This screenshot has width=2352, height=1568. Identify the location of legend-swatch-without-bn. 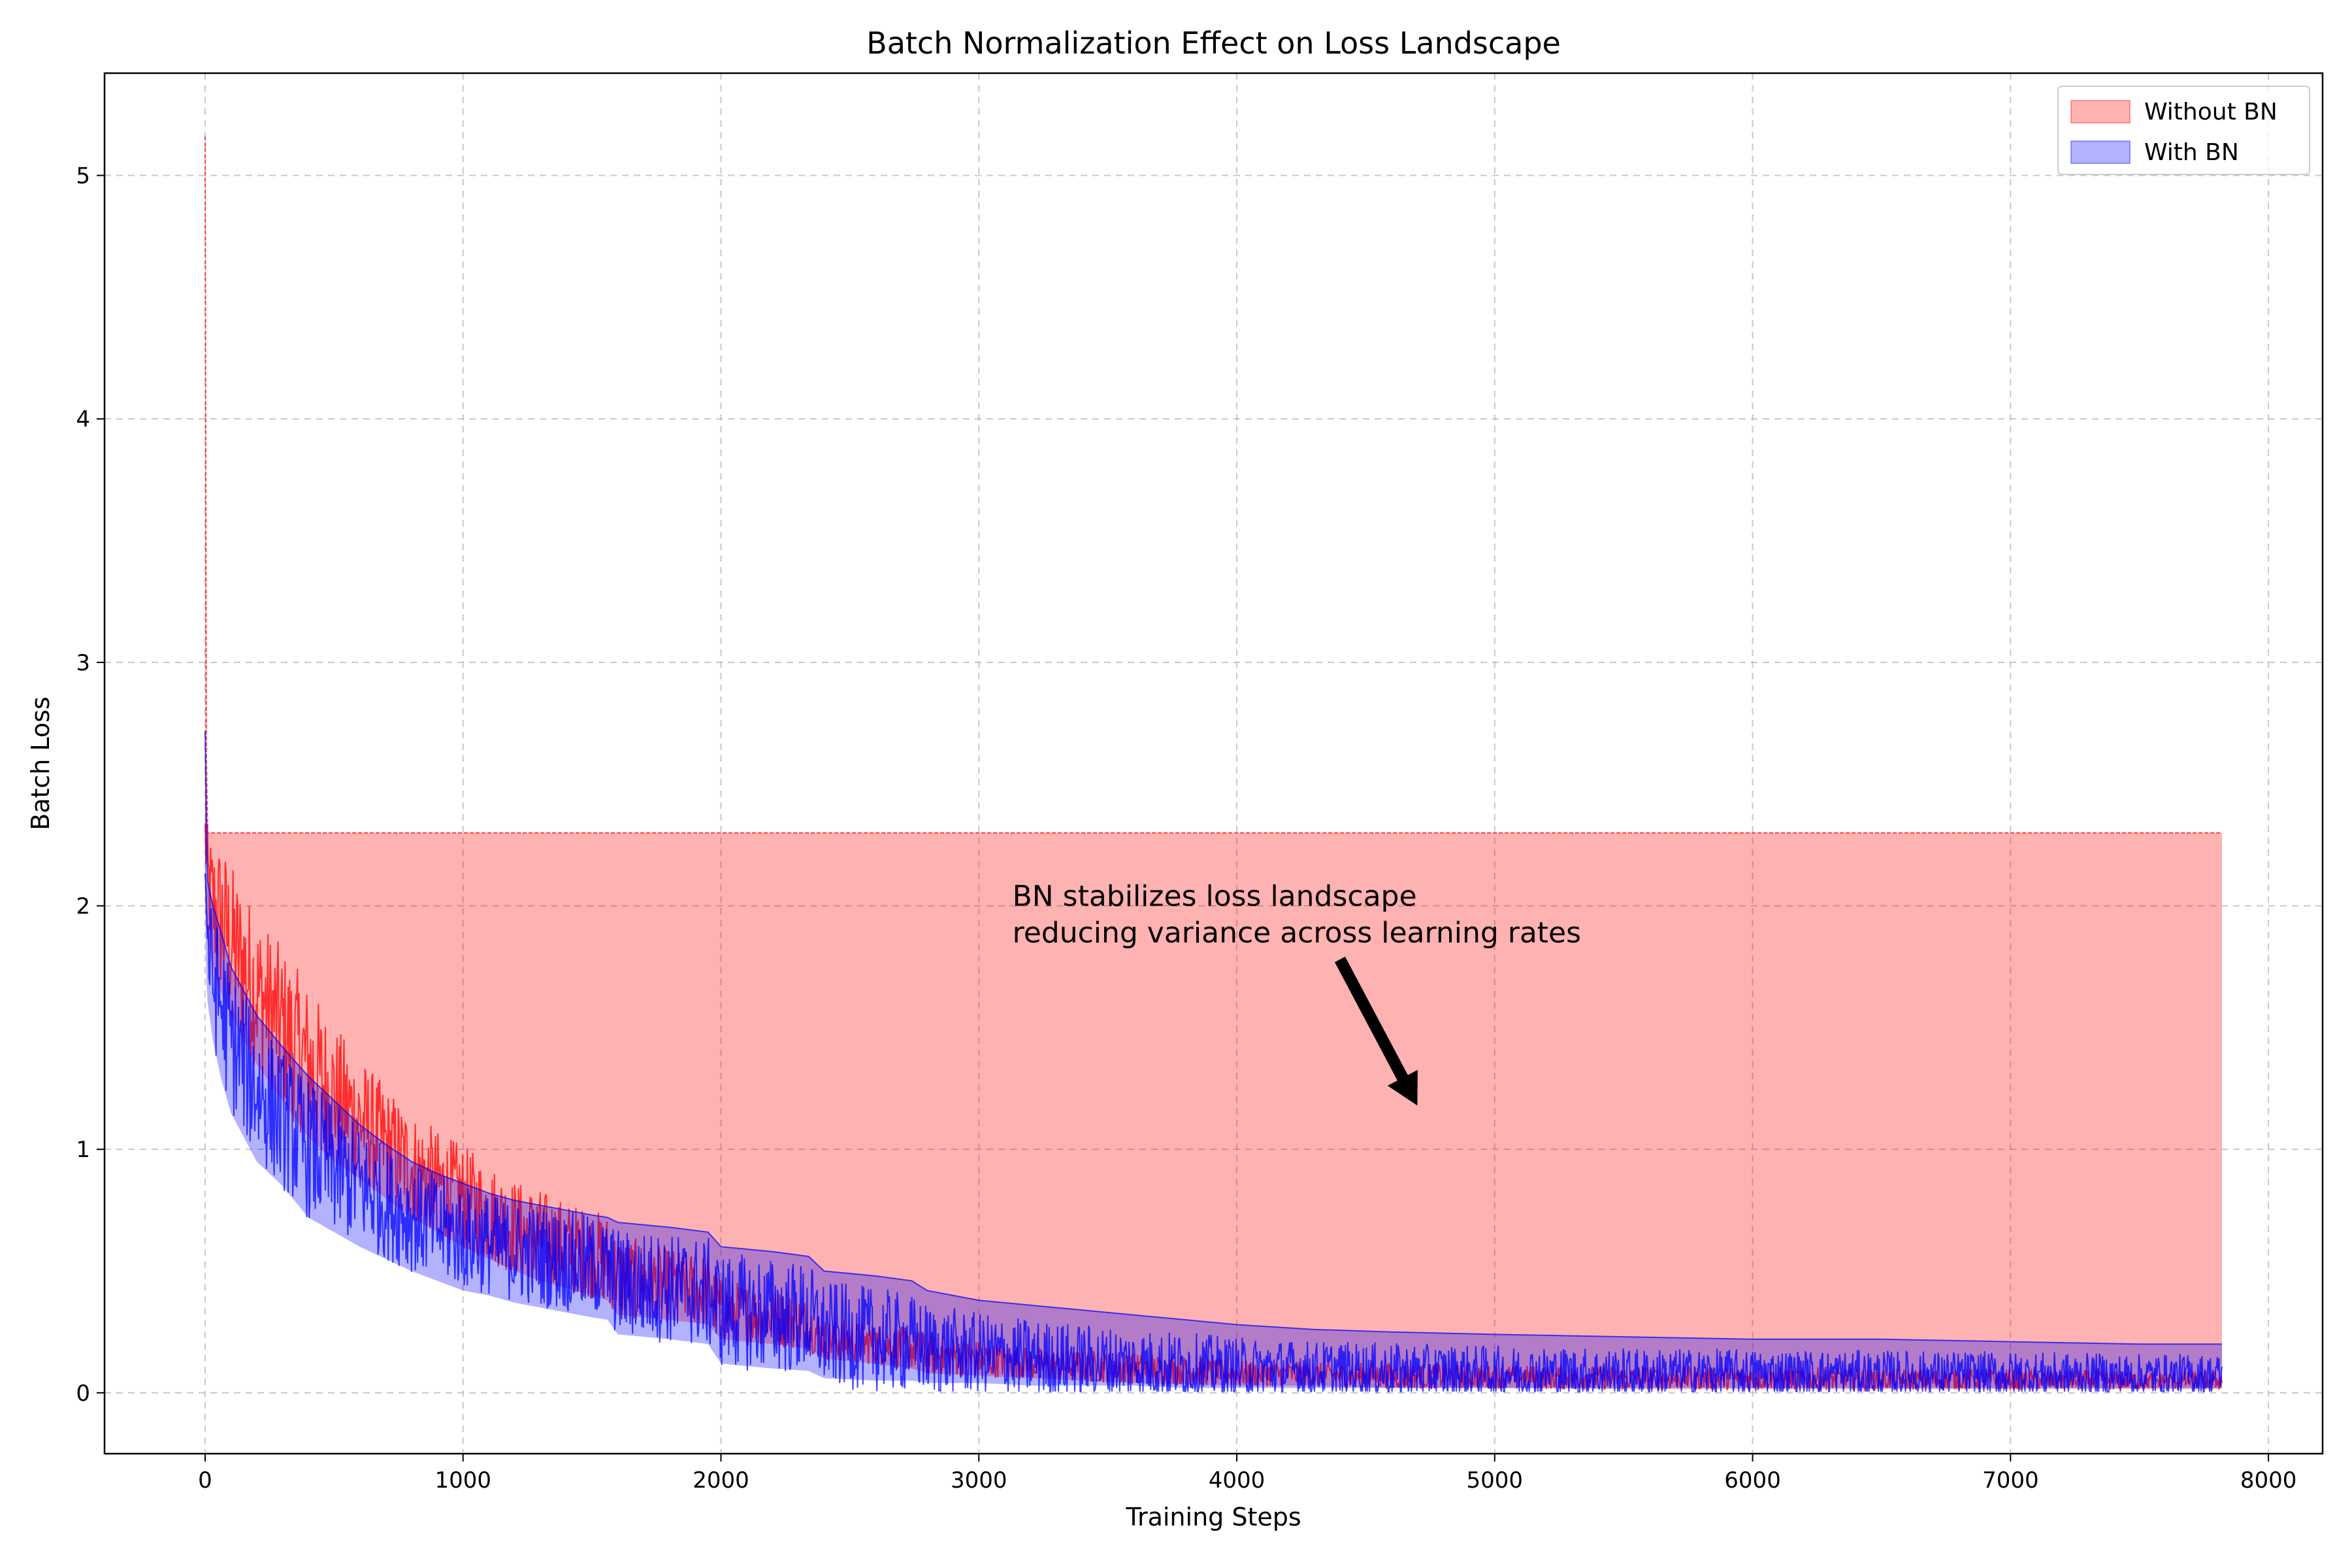
(2100, 111).